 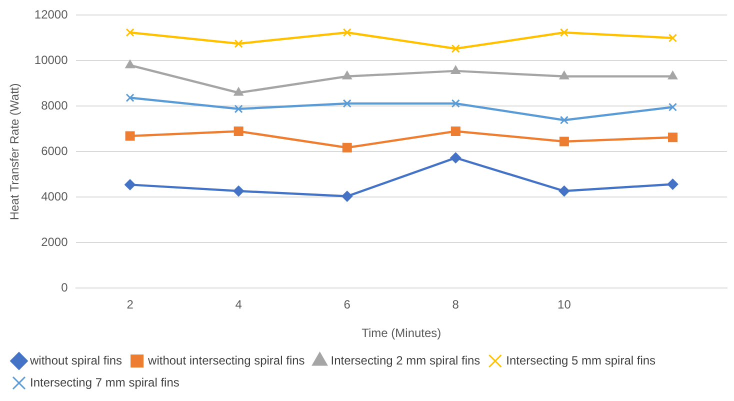 I want to click on y-tick-label: 0, so click(x=64, y=287).